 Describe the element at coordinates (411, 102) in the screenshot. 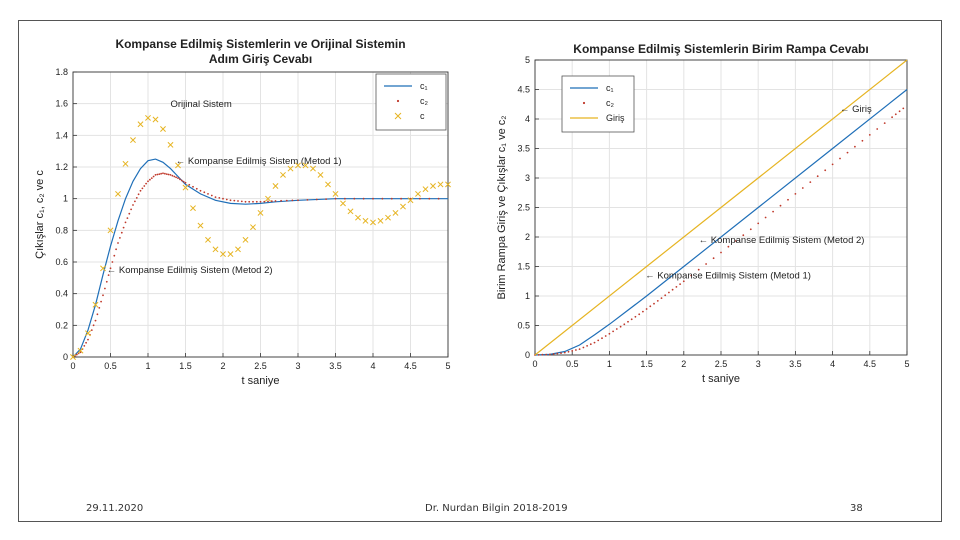

I see `legend-box` at that location.